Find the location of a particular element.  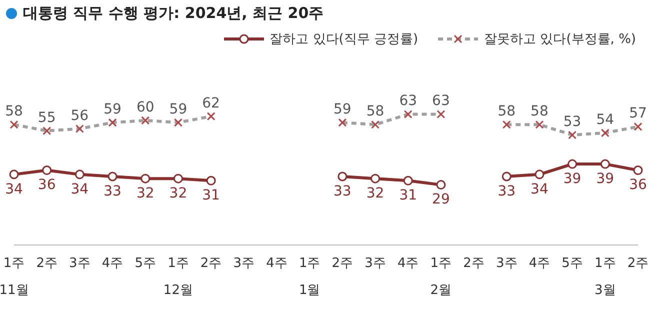

x-tick-label: 1주 3월 is located at coordinates (605, 277).